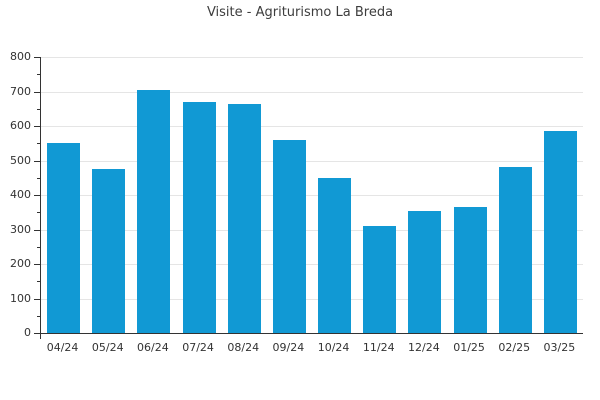  I want to click on gridline-y500, so click(312, 161).